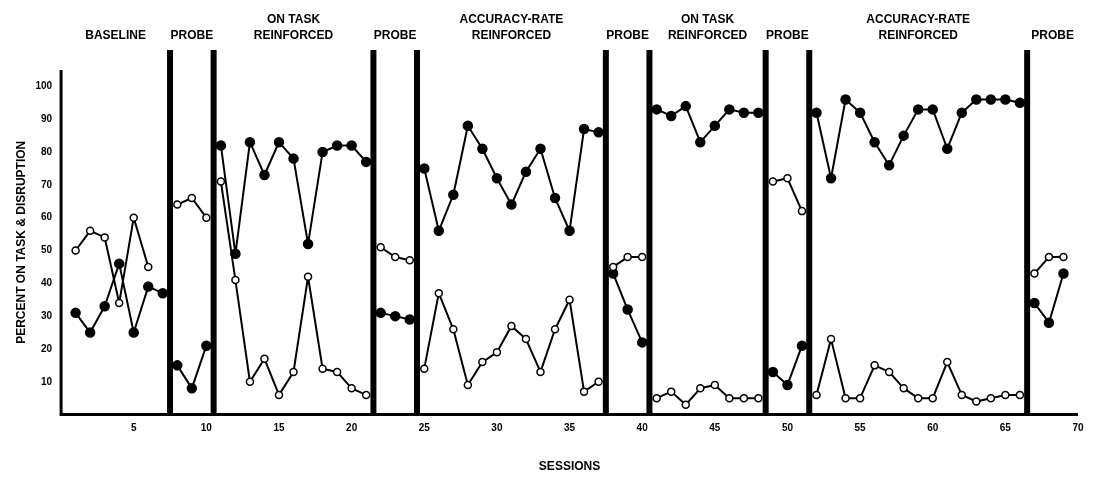 The image size is (1118, 483). Describe the element at coordinates (46, 315) in the screenshot. I see `y-tick-label: 30` at that location.